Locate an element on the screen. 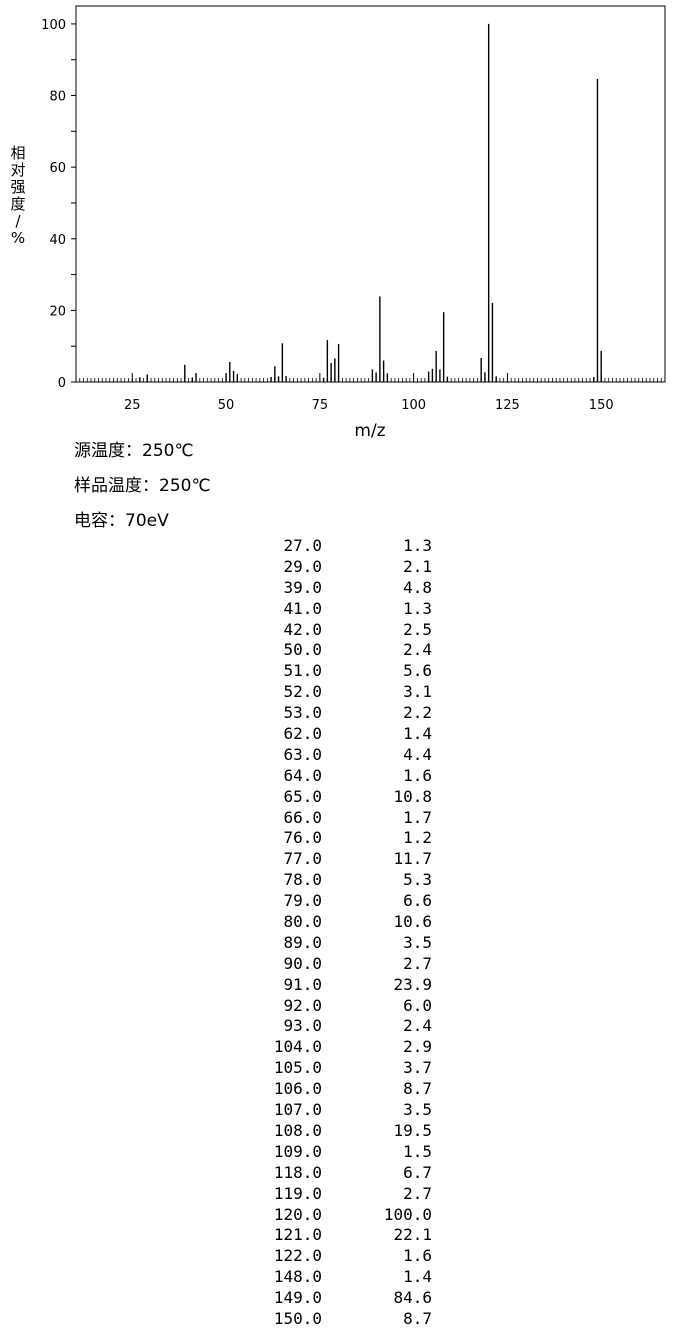 This screenshot has width=680, height=1332. x-axis: 25 50 75 100 125 150 is located at coordinates (369, 393).